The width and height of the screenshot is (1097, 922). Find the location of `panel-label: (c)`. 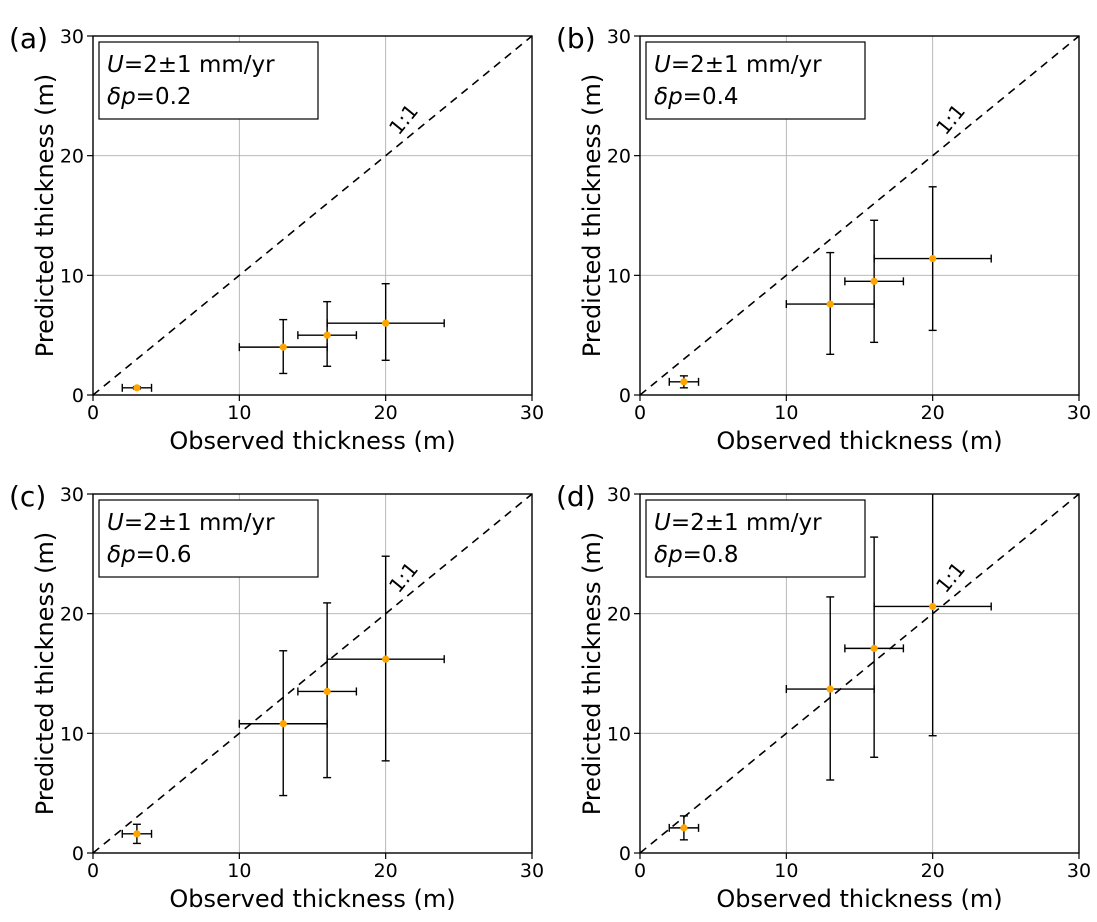

panel-label: (c) is located at coordinates (27, 496).